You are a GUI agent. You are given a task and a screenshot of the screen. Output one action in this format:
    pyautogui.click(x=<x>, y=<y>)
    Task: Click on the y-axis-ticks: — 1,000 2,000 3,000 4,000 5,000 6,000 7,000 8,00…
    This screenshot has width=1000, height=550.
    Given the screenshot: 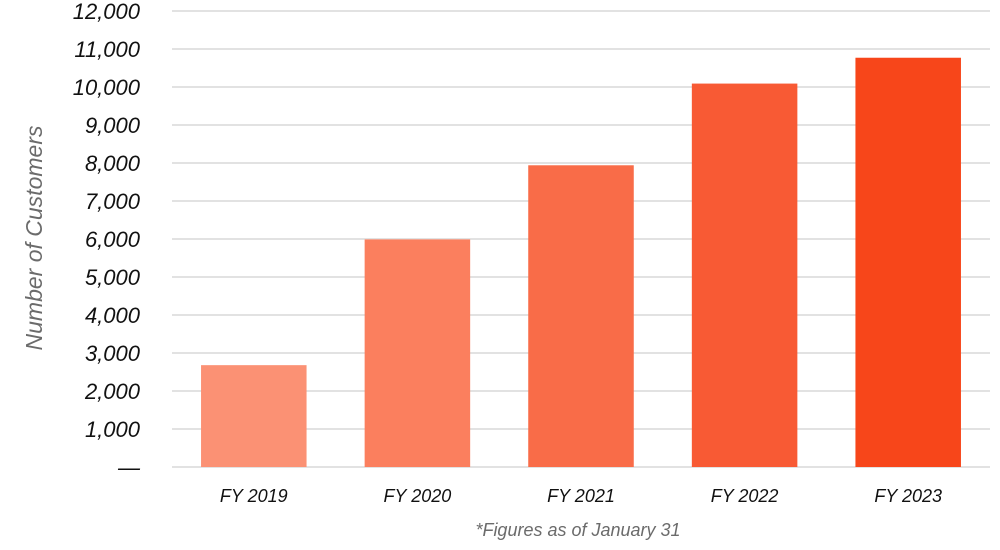 What is the action you would take?
    pyautogui.click(x=107, y=240)
    